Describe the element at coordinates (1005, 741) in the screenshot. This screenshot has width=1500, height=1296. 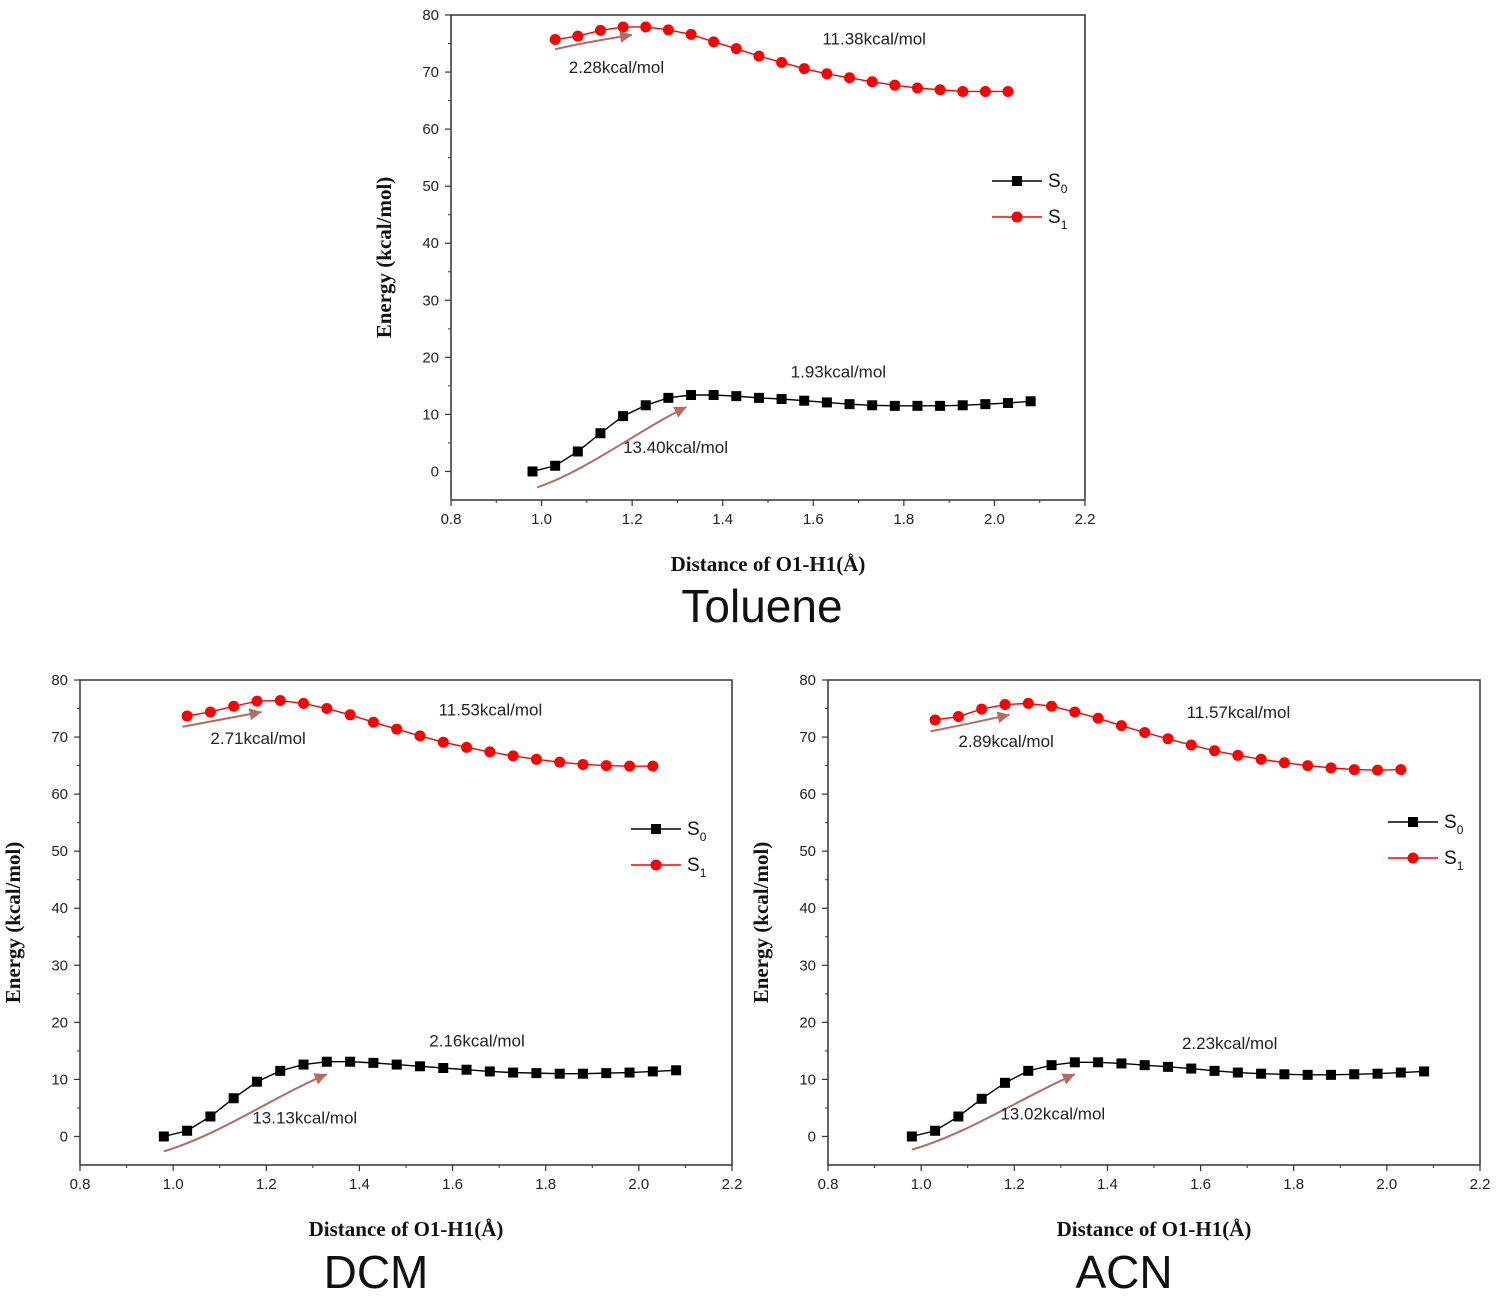
I see `energy-annotation: 2.89kcal/mol` at that location.